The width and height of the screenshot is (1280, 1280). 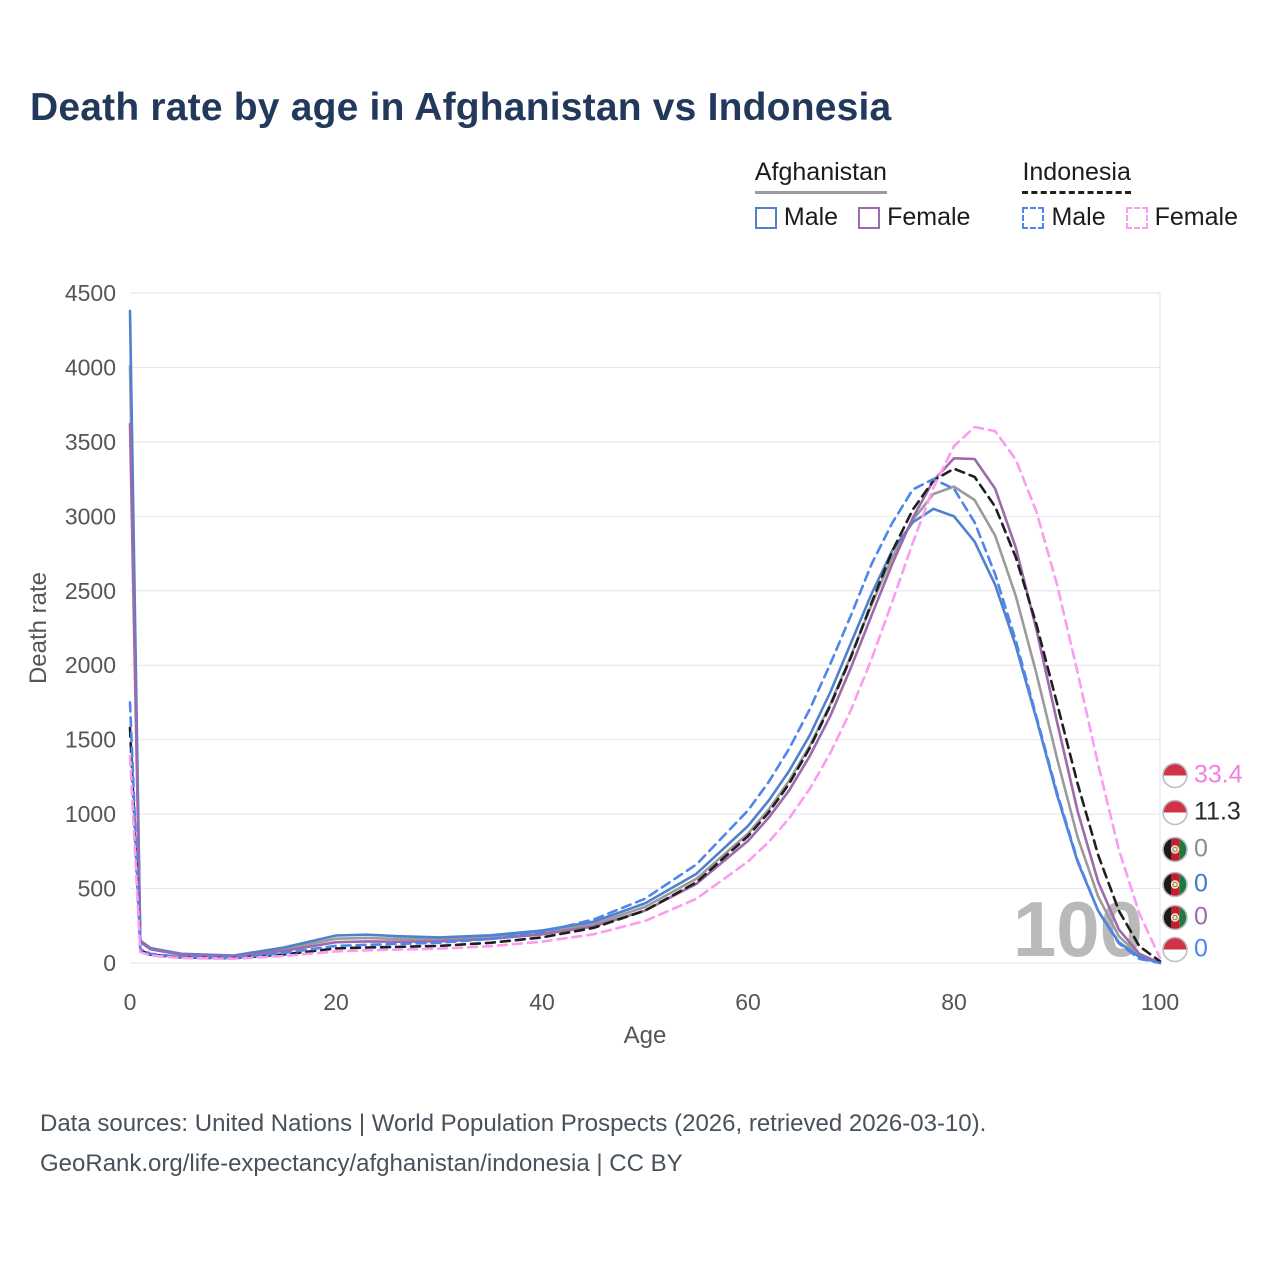 I want to click on svg-text: 2500, so click(x=90, y=591).